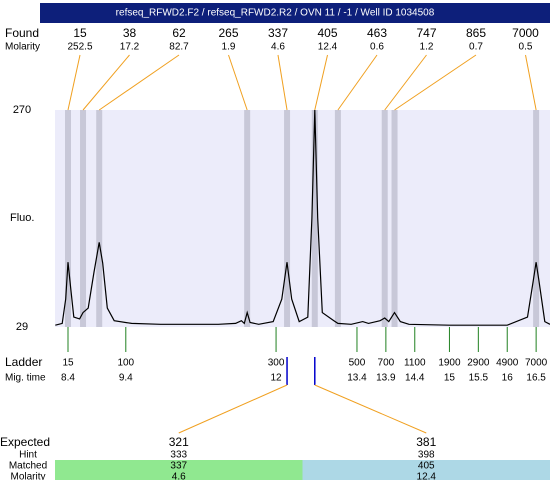  What do you see at coordinates (536, 363) in the screenshot?
I see `ladder-size: 7000` at bounding box center [536, 363].